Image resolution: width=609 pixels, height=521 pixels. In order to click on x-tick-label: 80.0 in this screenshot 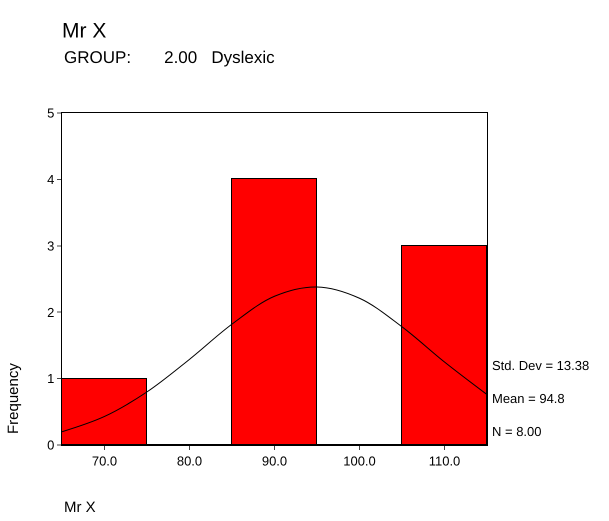, I will do `click(189, 461)`.